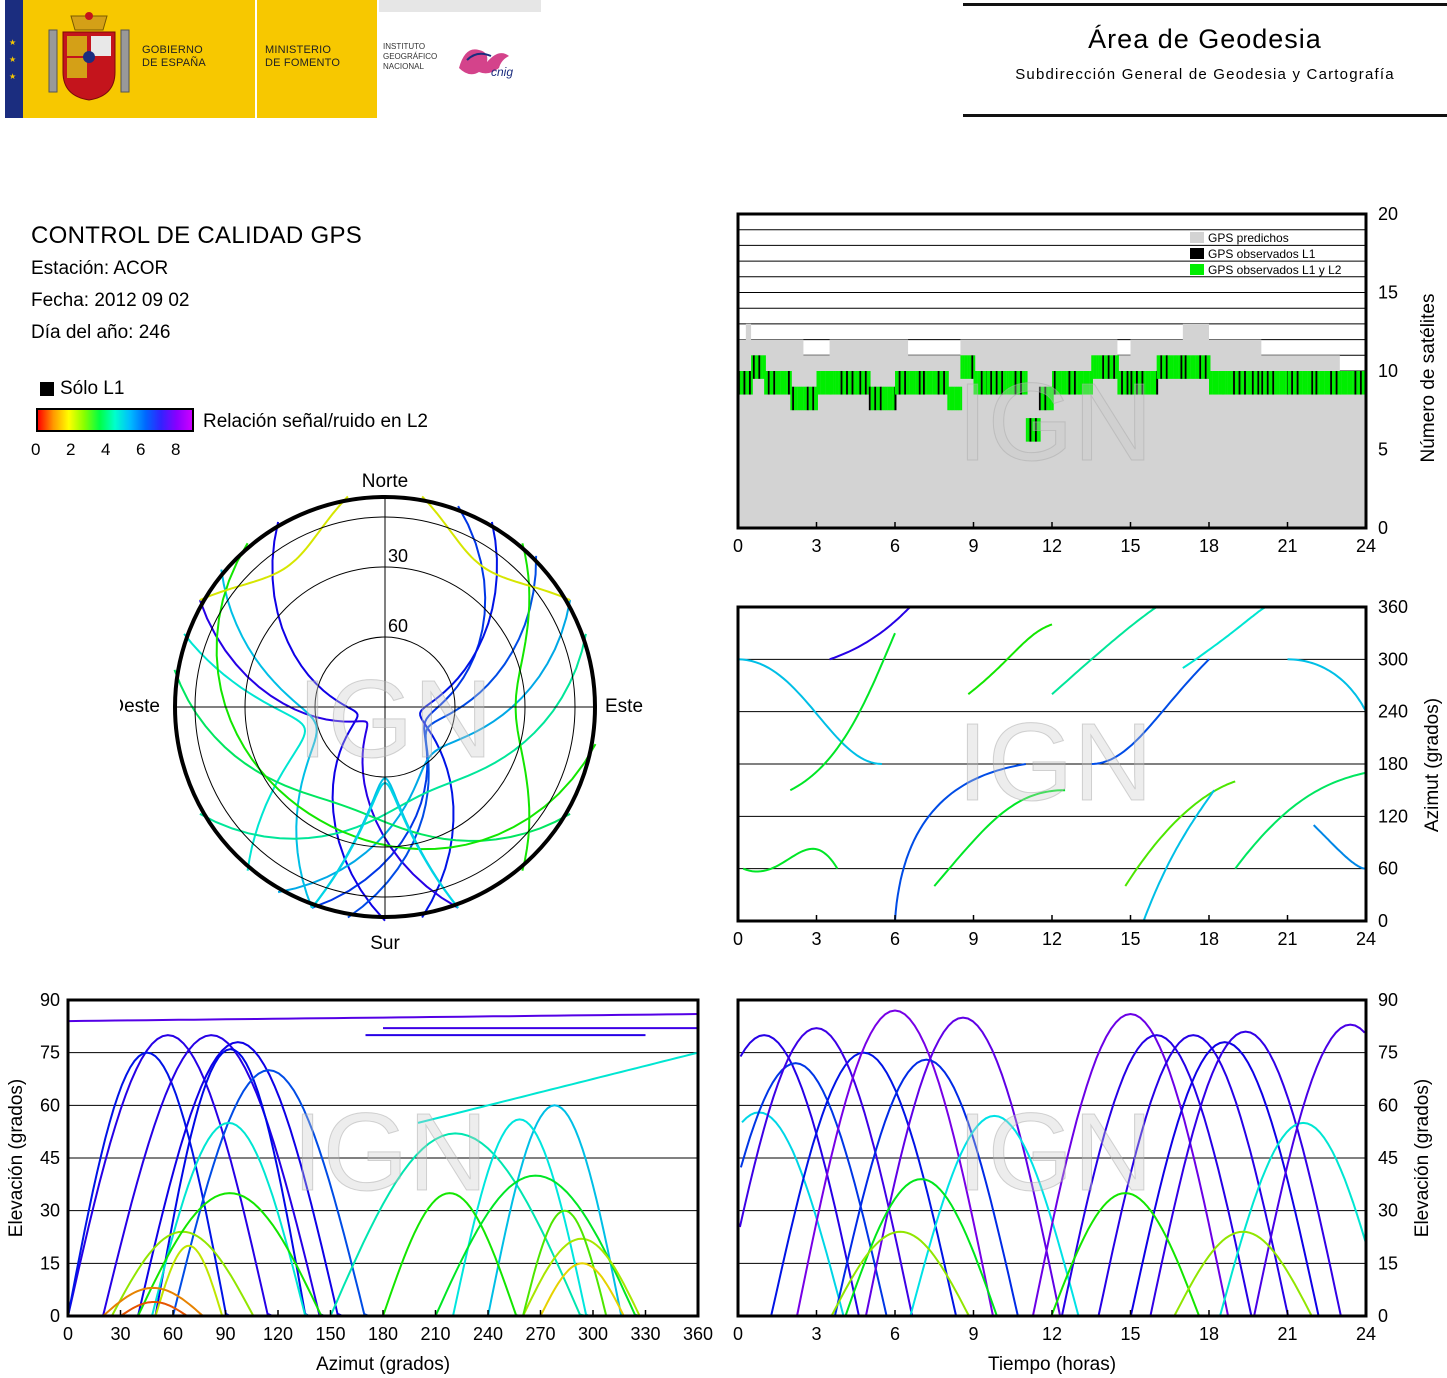 The image size is (1447, 1378). Describe the element at coordinates (141, 449) in the screenshot. I see `snr-tick-6: 6` at that location.